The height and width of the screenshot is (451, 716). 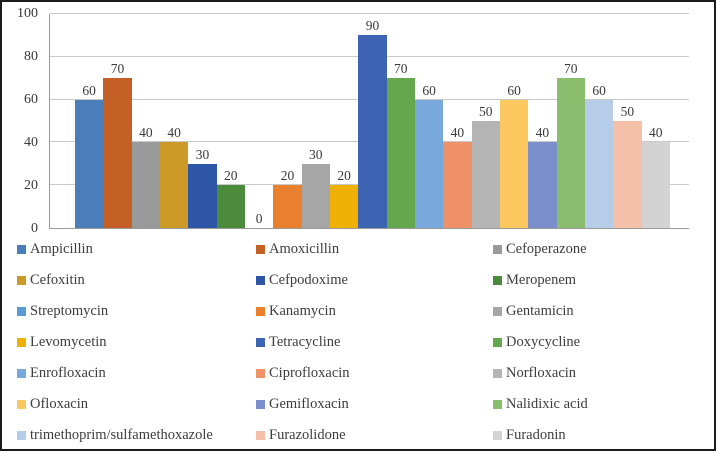 What do you see at coordinates (308, 280) in the screenshot?
I see `legend-label: Cefpodoxime` at bounding box center [308, 280].